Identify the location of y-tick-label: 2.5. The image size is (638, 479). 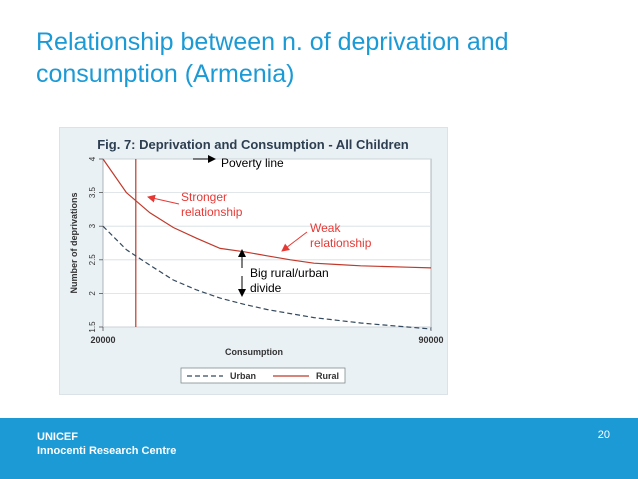
(92, 260).